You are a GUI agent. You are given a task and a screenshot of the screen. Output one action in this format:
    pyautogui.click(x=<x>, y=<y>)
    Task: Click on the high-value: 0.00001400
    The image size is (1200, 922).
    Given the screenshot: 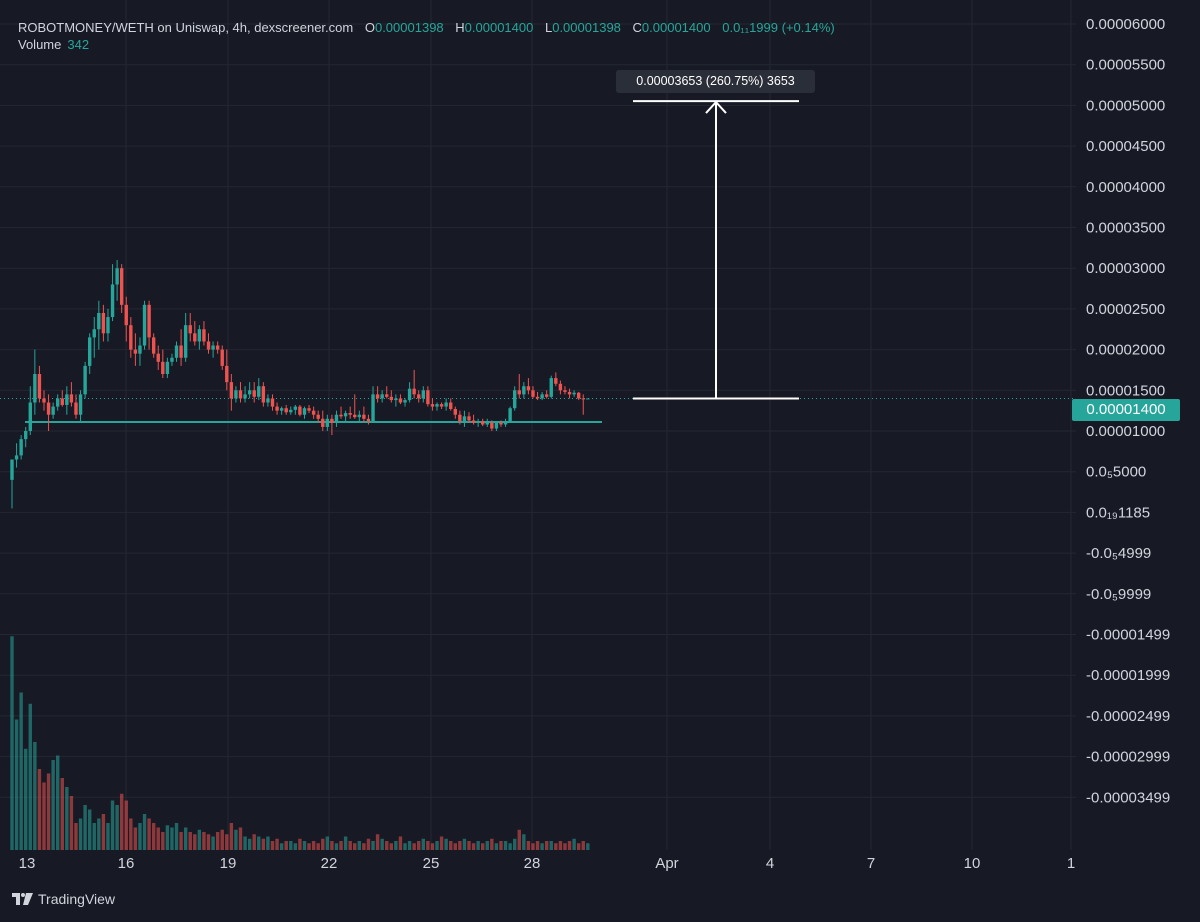 What is the action you would take?
    pyautogui.click(x=499, y=27)
    